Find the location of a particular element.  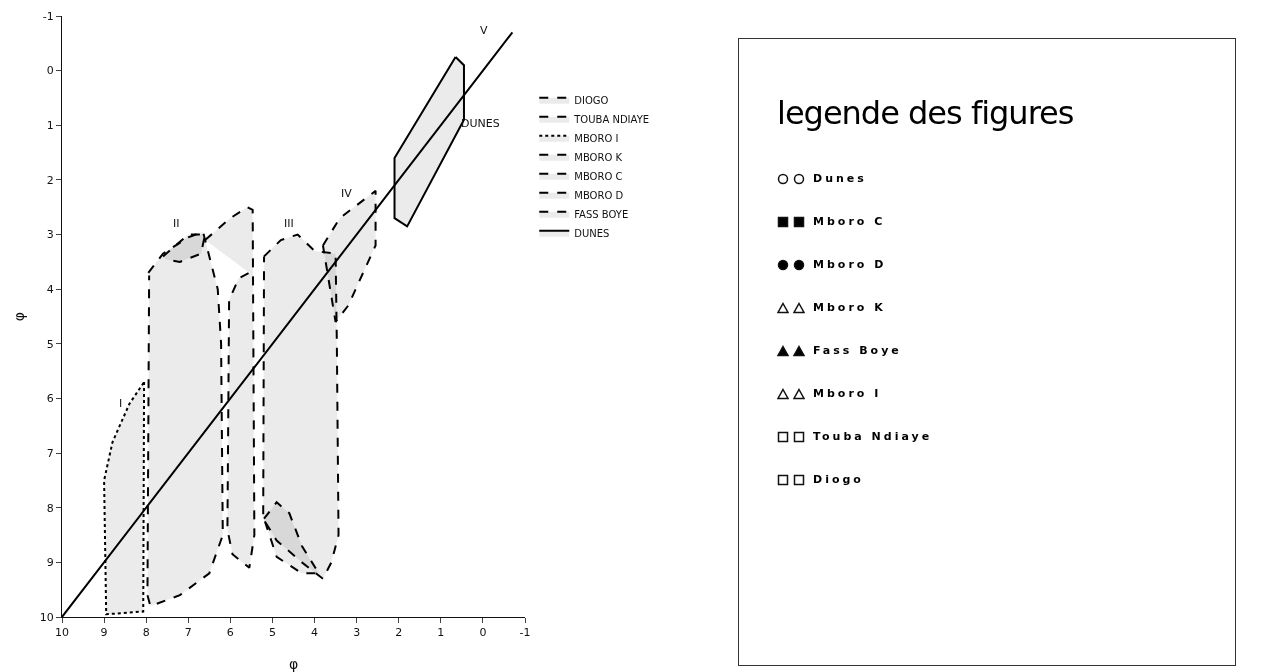

x-tick-label: 6 is located at coordinates (230, 633).